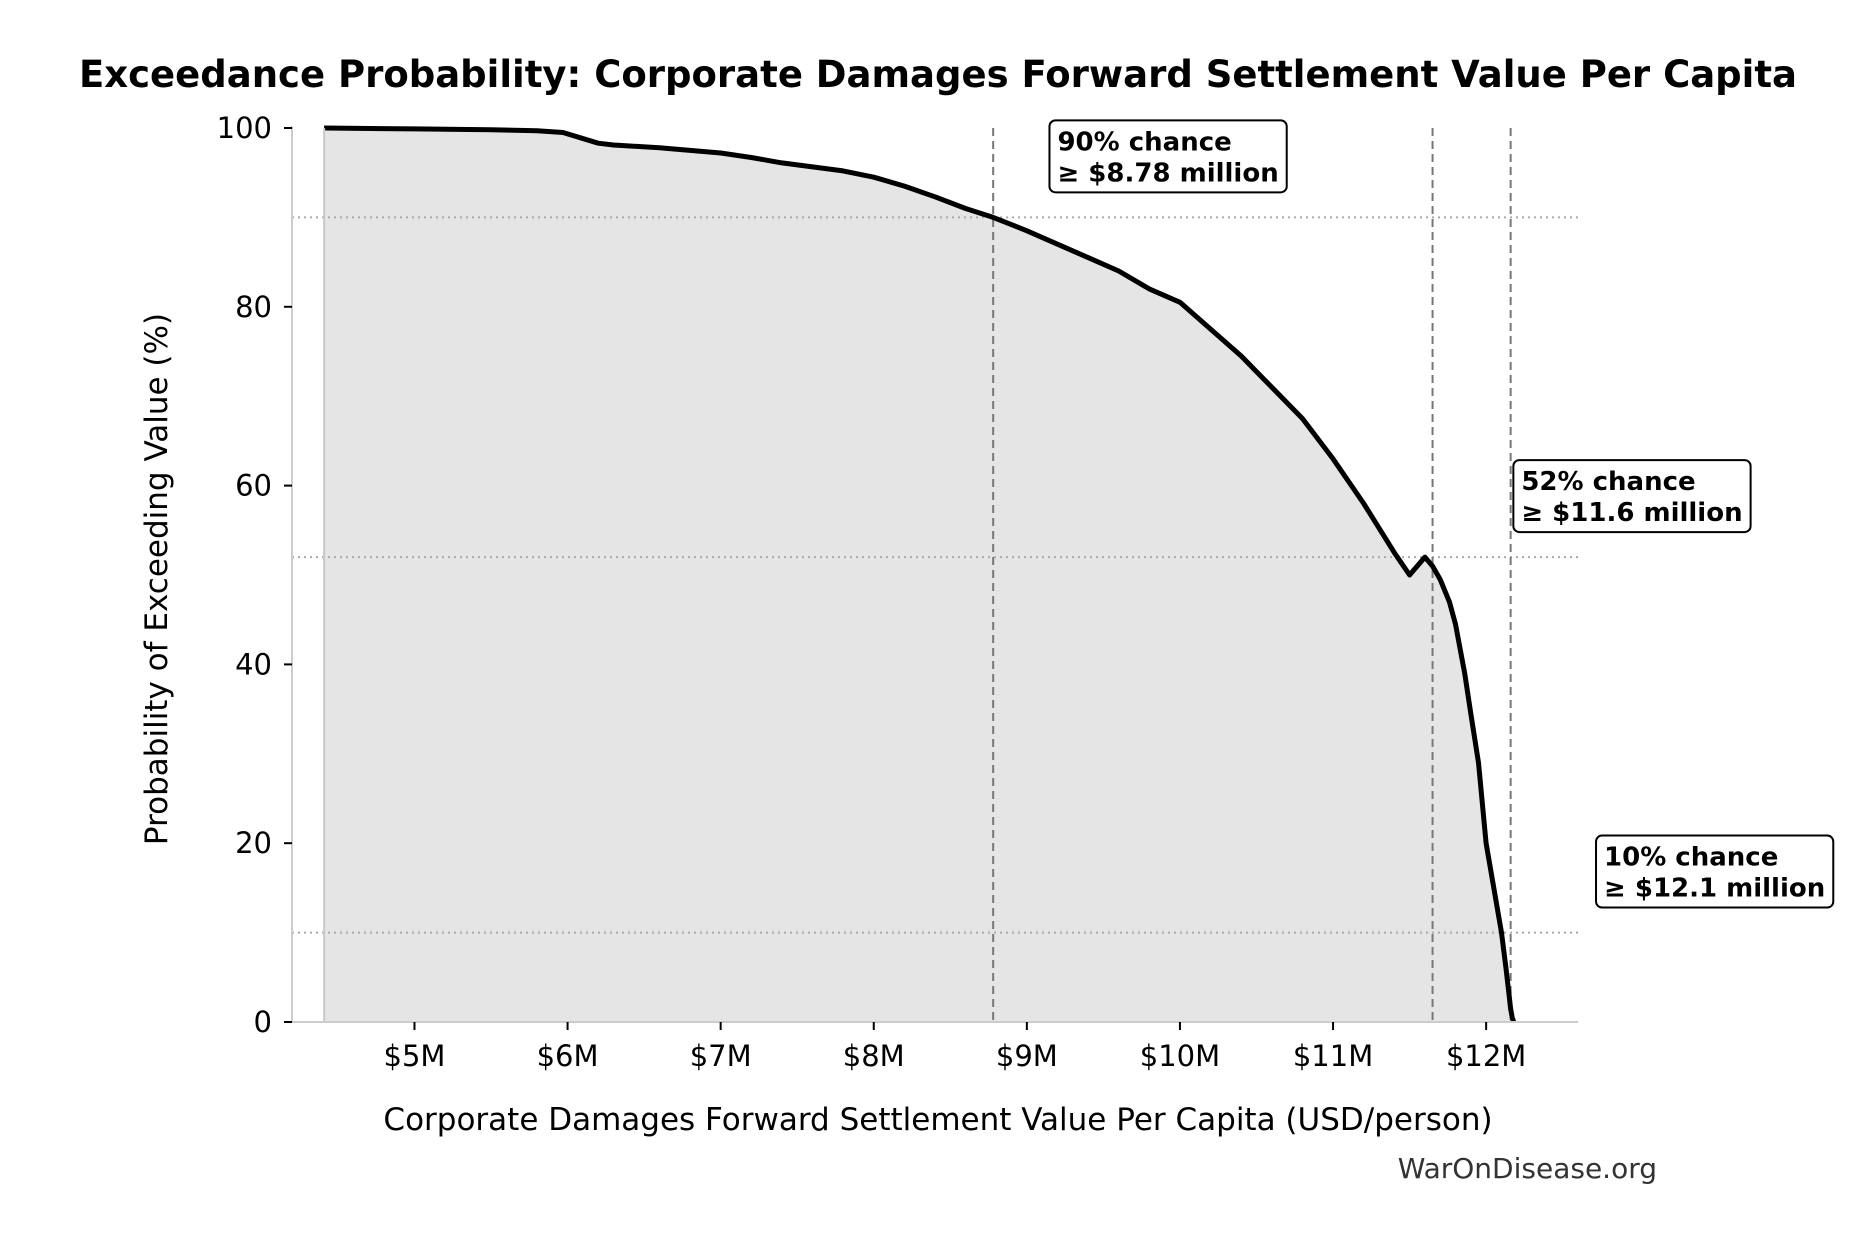  What do you see at coordinates (568, 1056) in the screenshot?
I see `x-tick-label: $6M` at bounding box center [568, 1056].